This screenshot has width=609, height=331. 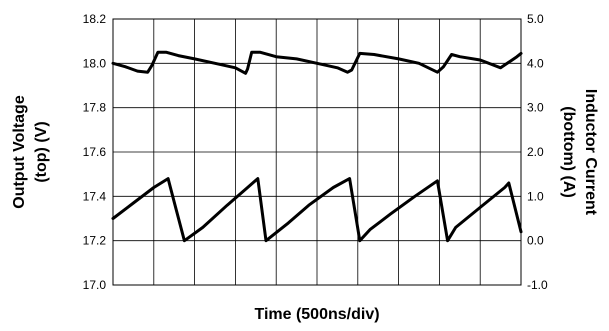 What do you see at coordinates (95, 285) in the screenshot?
I see `left-tick-label: 17.0` at bounding box center [95, 285].